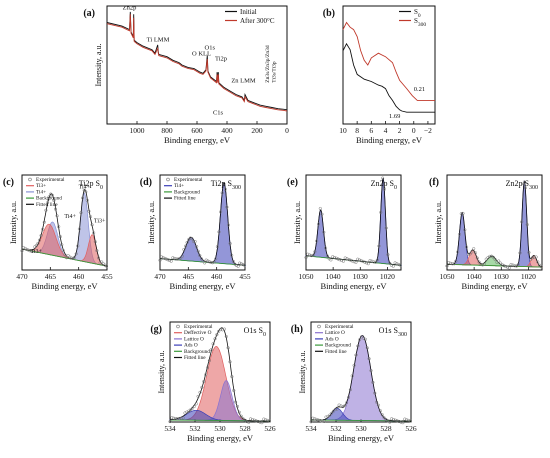  What do you see at coordinates (197, 352) in the screenshot?
I see `legend-label: Background` at bounding box center [197, 352].